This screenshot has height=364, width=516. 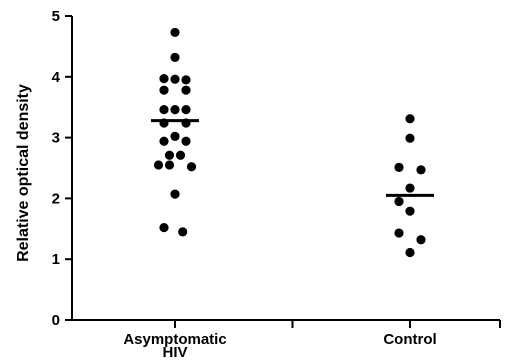 What do you see at coordinates (174, 352) in the screenshot?
I see `x-category-label: HIV` at bounding box center [174, 352].